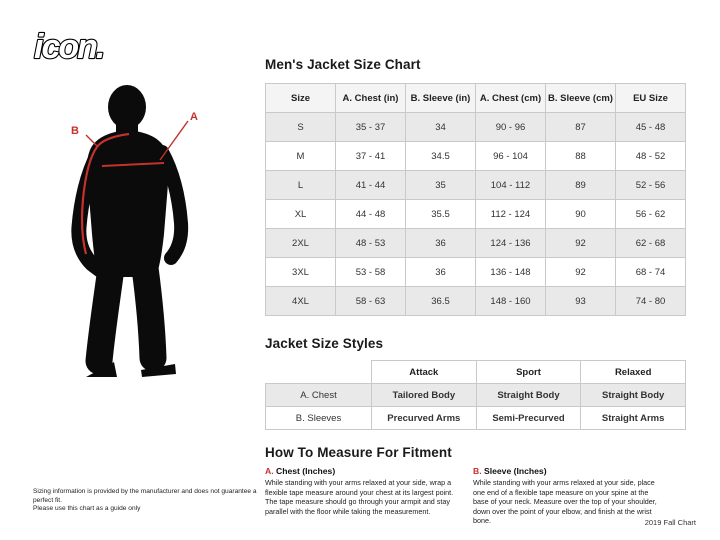 The width and height of the screenshot is (720, 540). Describe the element at coordinates (528, 418) in the screenshot. I see `sport-sleeves-cell: Semi-Precurved` at that location.